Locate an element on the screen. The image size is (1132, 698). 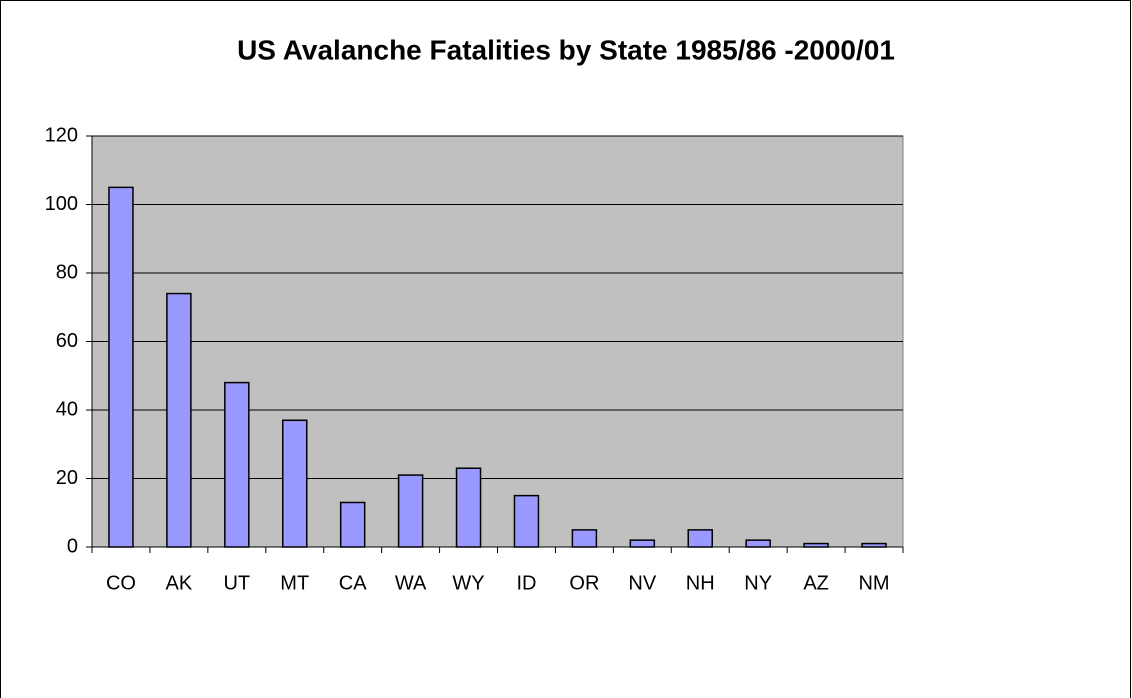
x-tick-label: AZ is located at coordinates (816, 583).